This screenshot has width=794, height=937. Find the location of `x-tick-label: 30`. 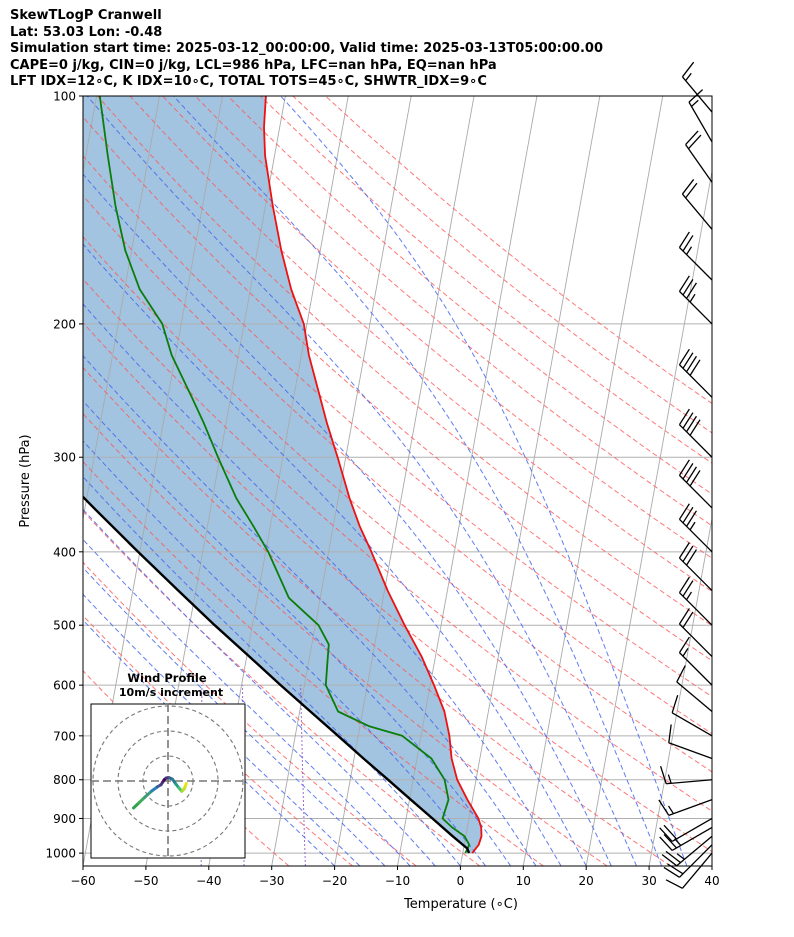

x-tick-label: 30 is located at coordinates (648, 881).